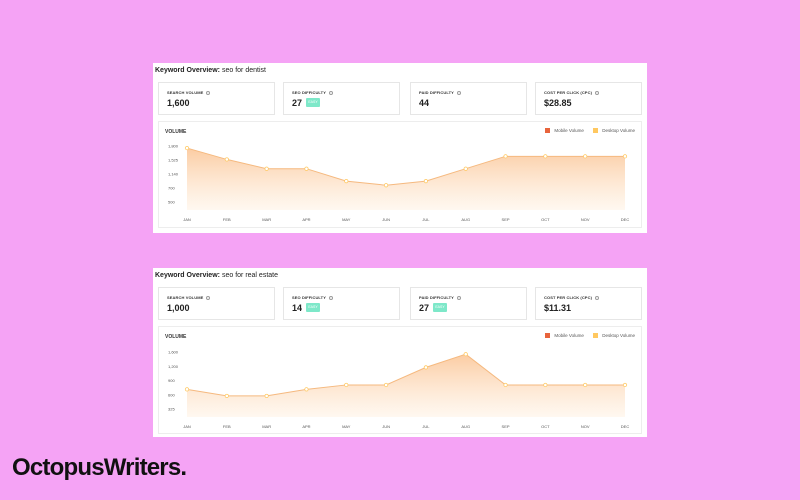 Image resolution: width=800 pixels, height=500 pixels. What do you see at coordinates (171, 380) in the screenshot?
I see `y-tick-label: 900` at bounding box center [171, 380].